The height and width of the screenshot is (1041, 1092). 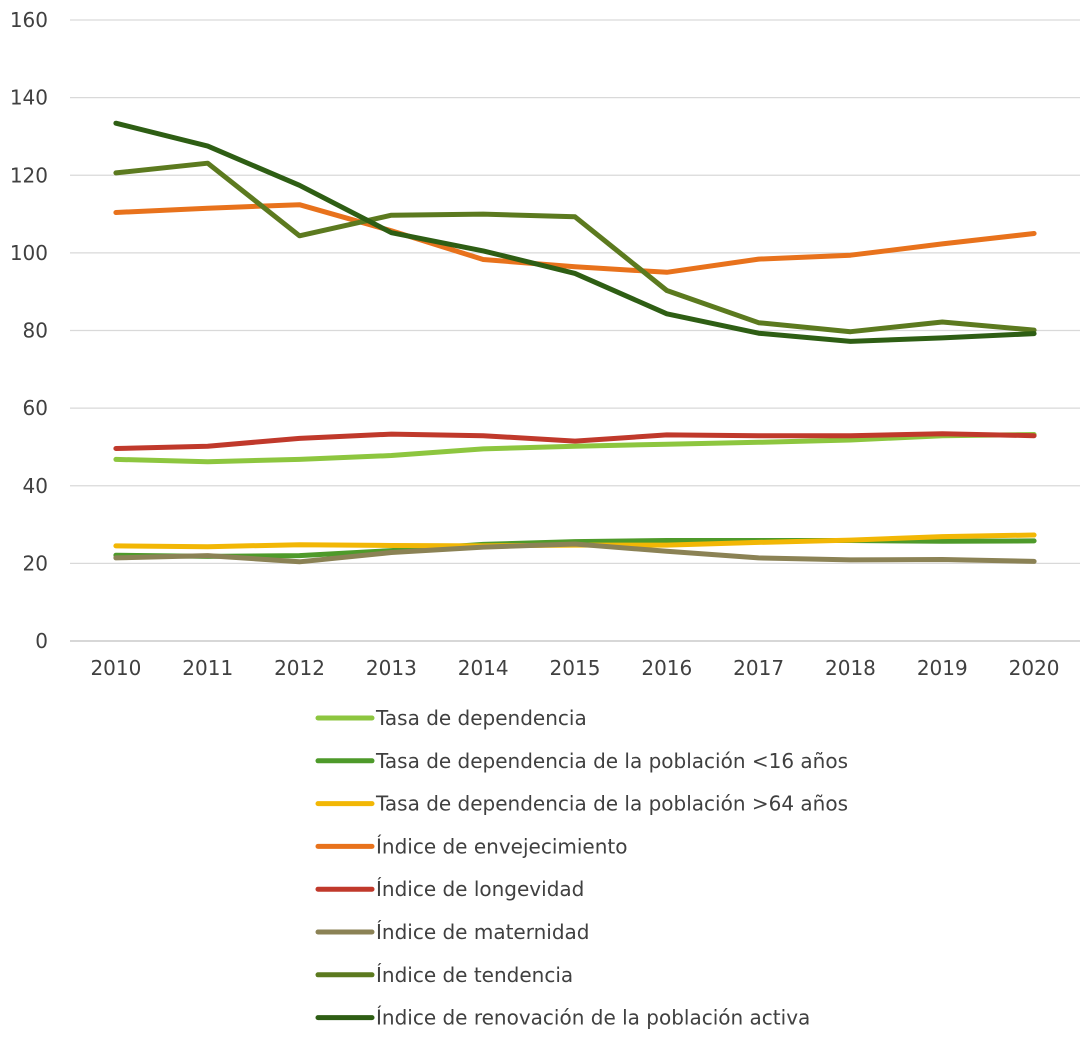 What do you see at coordinates (35, 563) in the screenshot?
I see `y-tick-label: 20` at bounding box center [35, 563].